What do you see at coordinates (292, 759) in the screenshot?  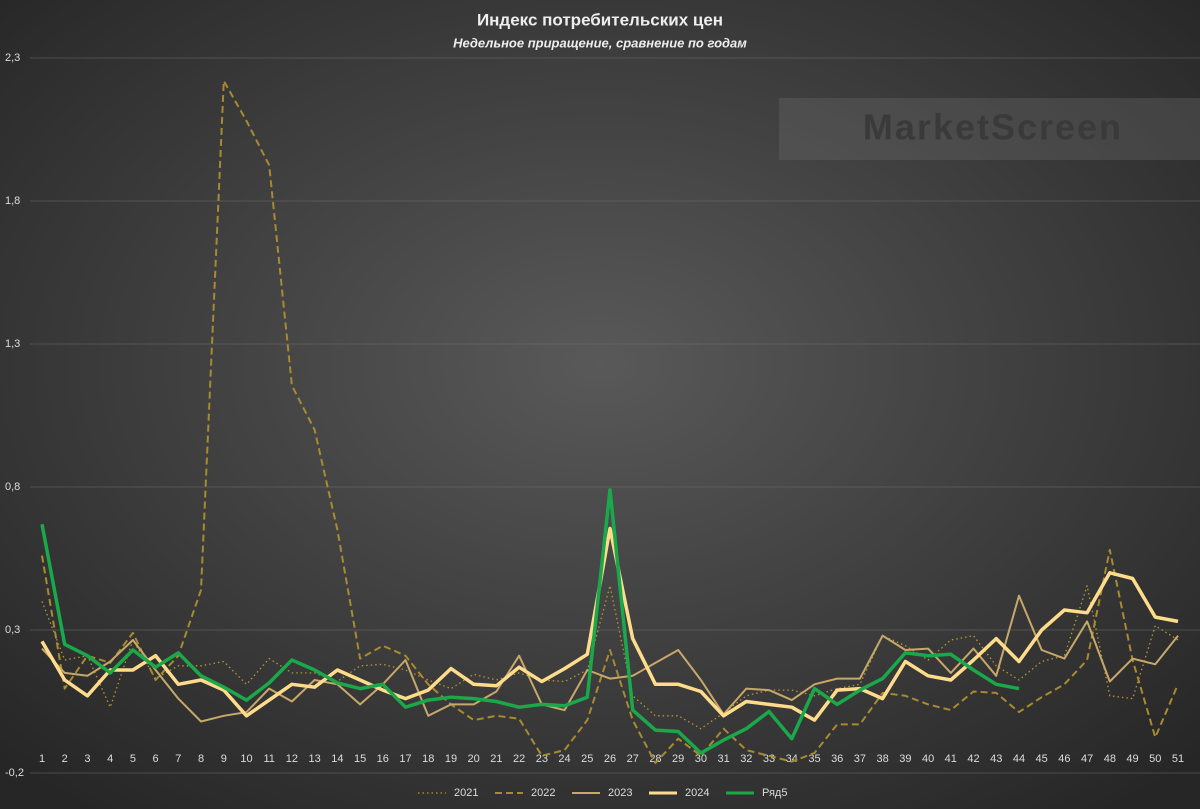 I see `x-tick-label: 12` at bounding box center [292, 759].